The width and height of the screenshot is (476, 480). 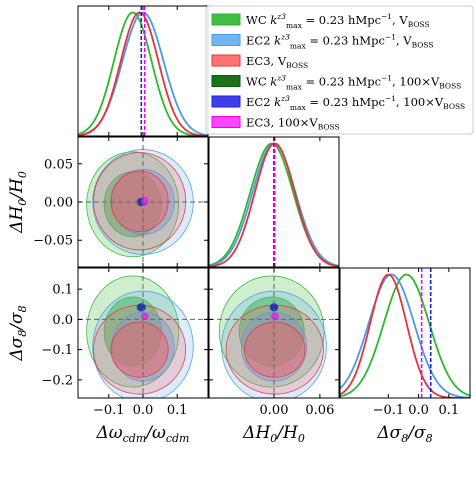 I want to click on legend-label-series-1: EC2 kz3max = 0.23 hMpc−1, VBOSS, so click(x=340, y=42).